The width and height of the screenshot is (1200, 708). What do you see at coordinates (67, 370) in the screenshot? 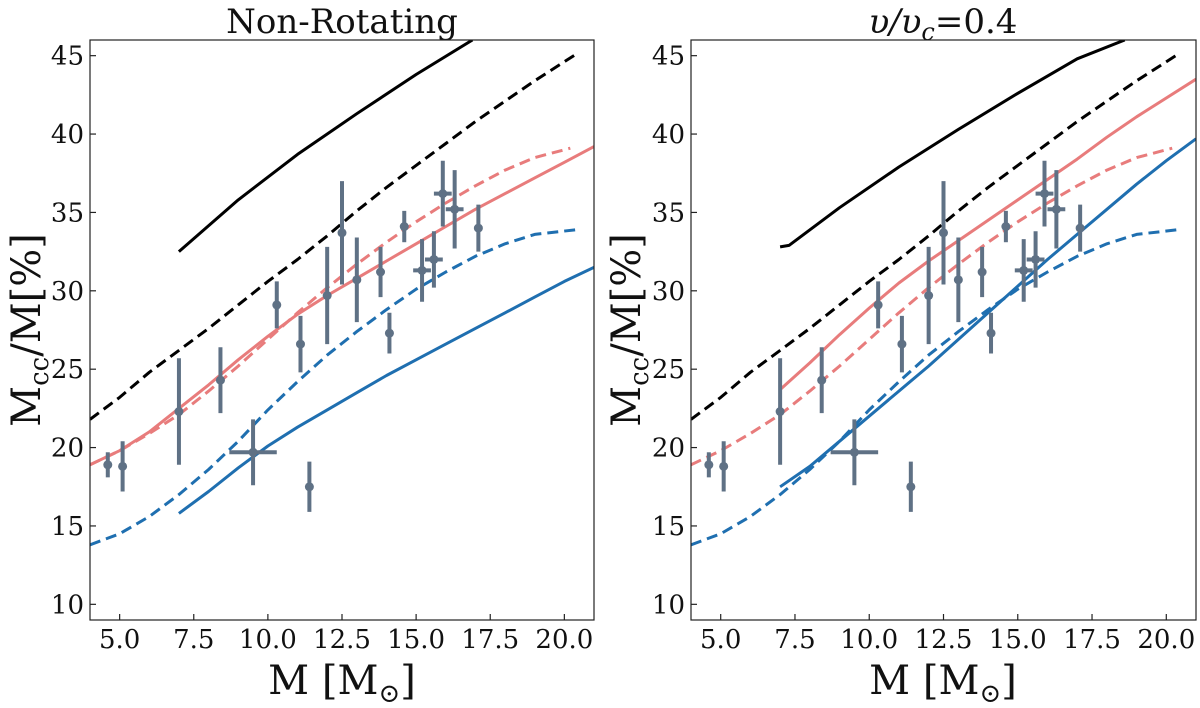
I see `y-tick-label: 25` at bounding box center [67, 370].